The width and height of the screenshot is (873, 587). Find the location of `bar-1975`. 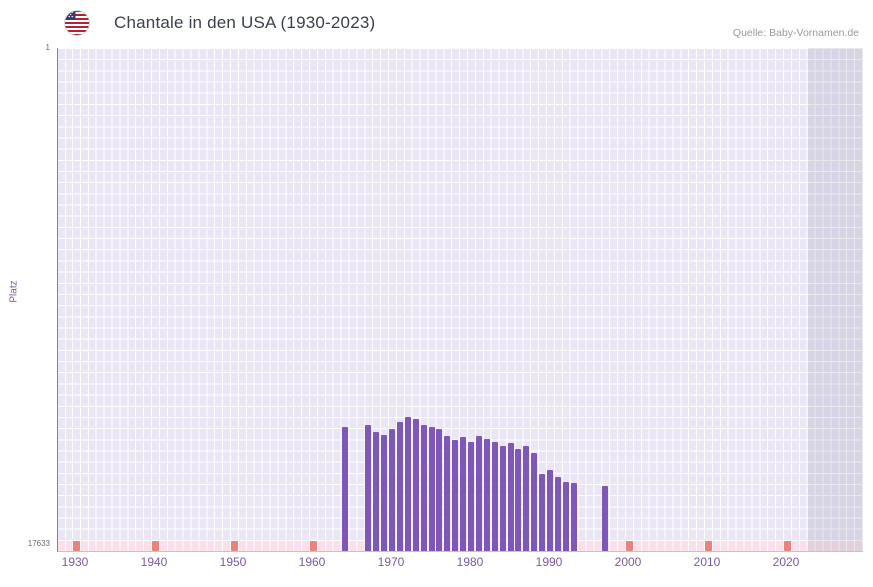

bar-1975 is located at coordinates (431, 489).